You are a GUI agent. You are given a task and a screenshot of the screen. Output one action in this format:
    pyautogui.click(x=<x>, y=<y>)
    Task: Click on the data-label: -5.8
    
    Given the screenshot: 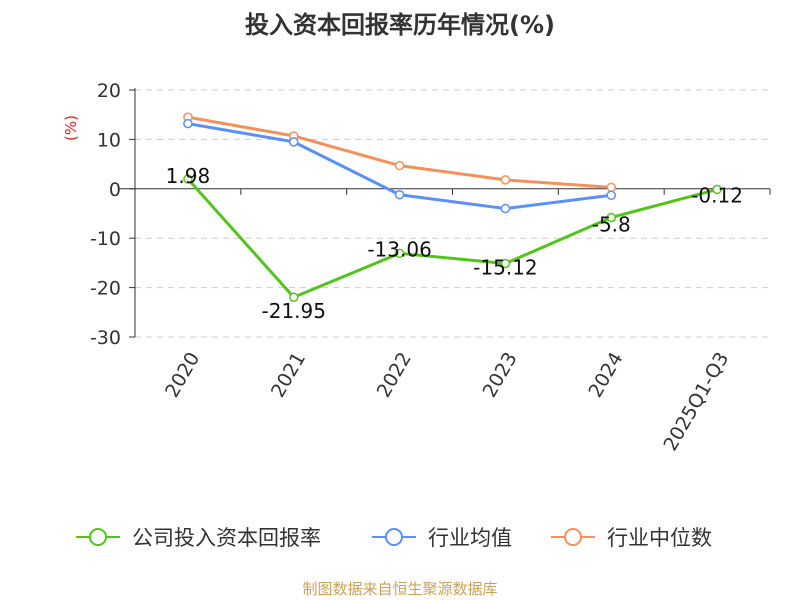 What is the action you would take?
    pyautogui.click(x=611, y=224)
    